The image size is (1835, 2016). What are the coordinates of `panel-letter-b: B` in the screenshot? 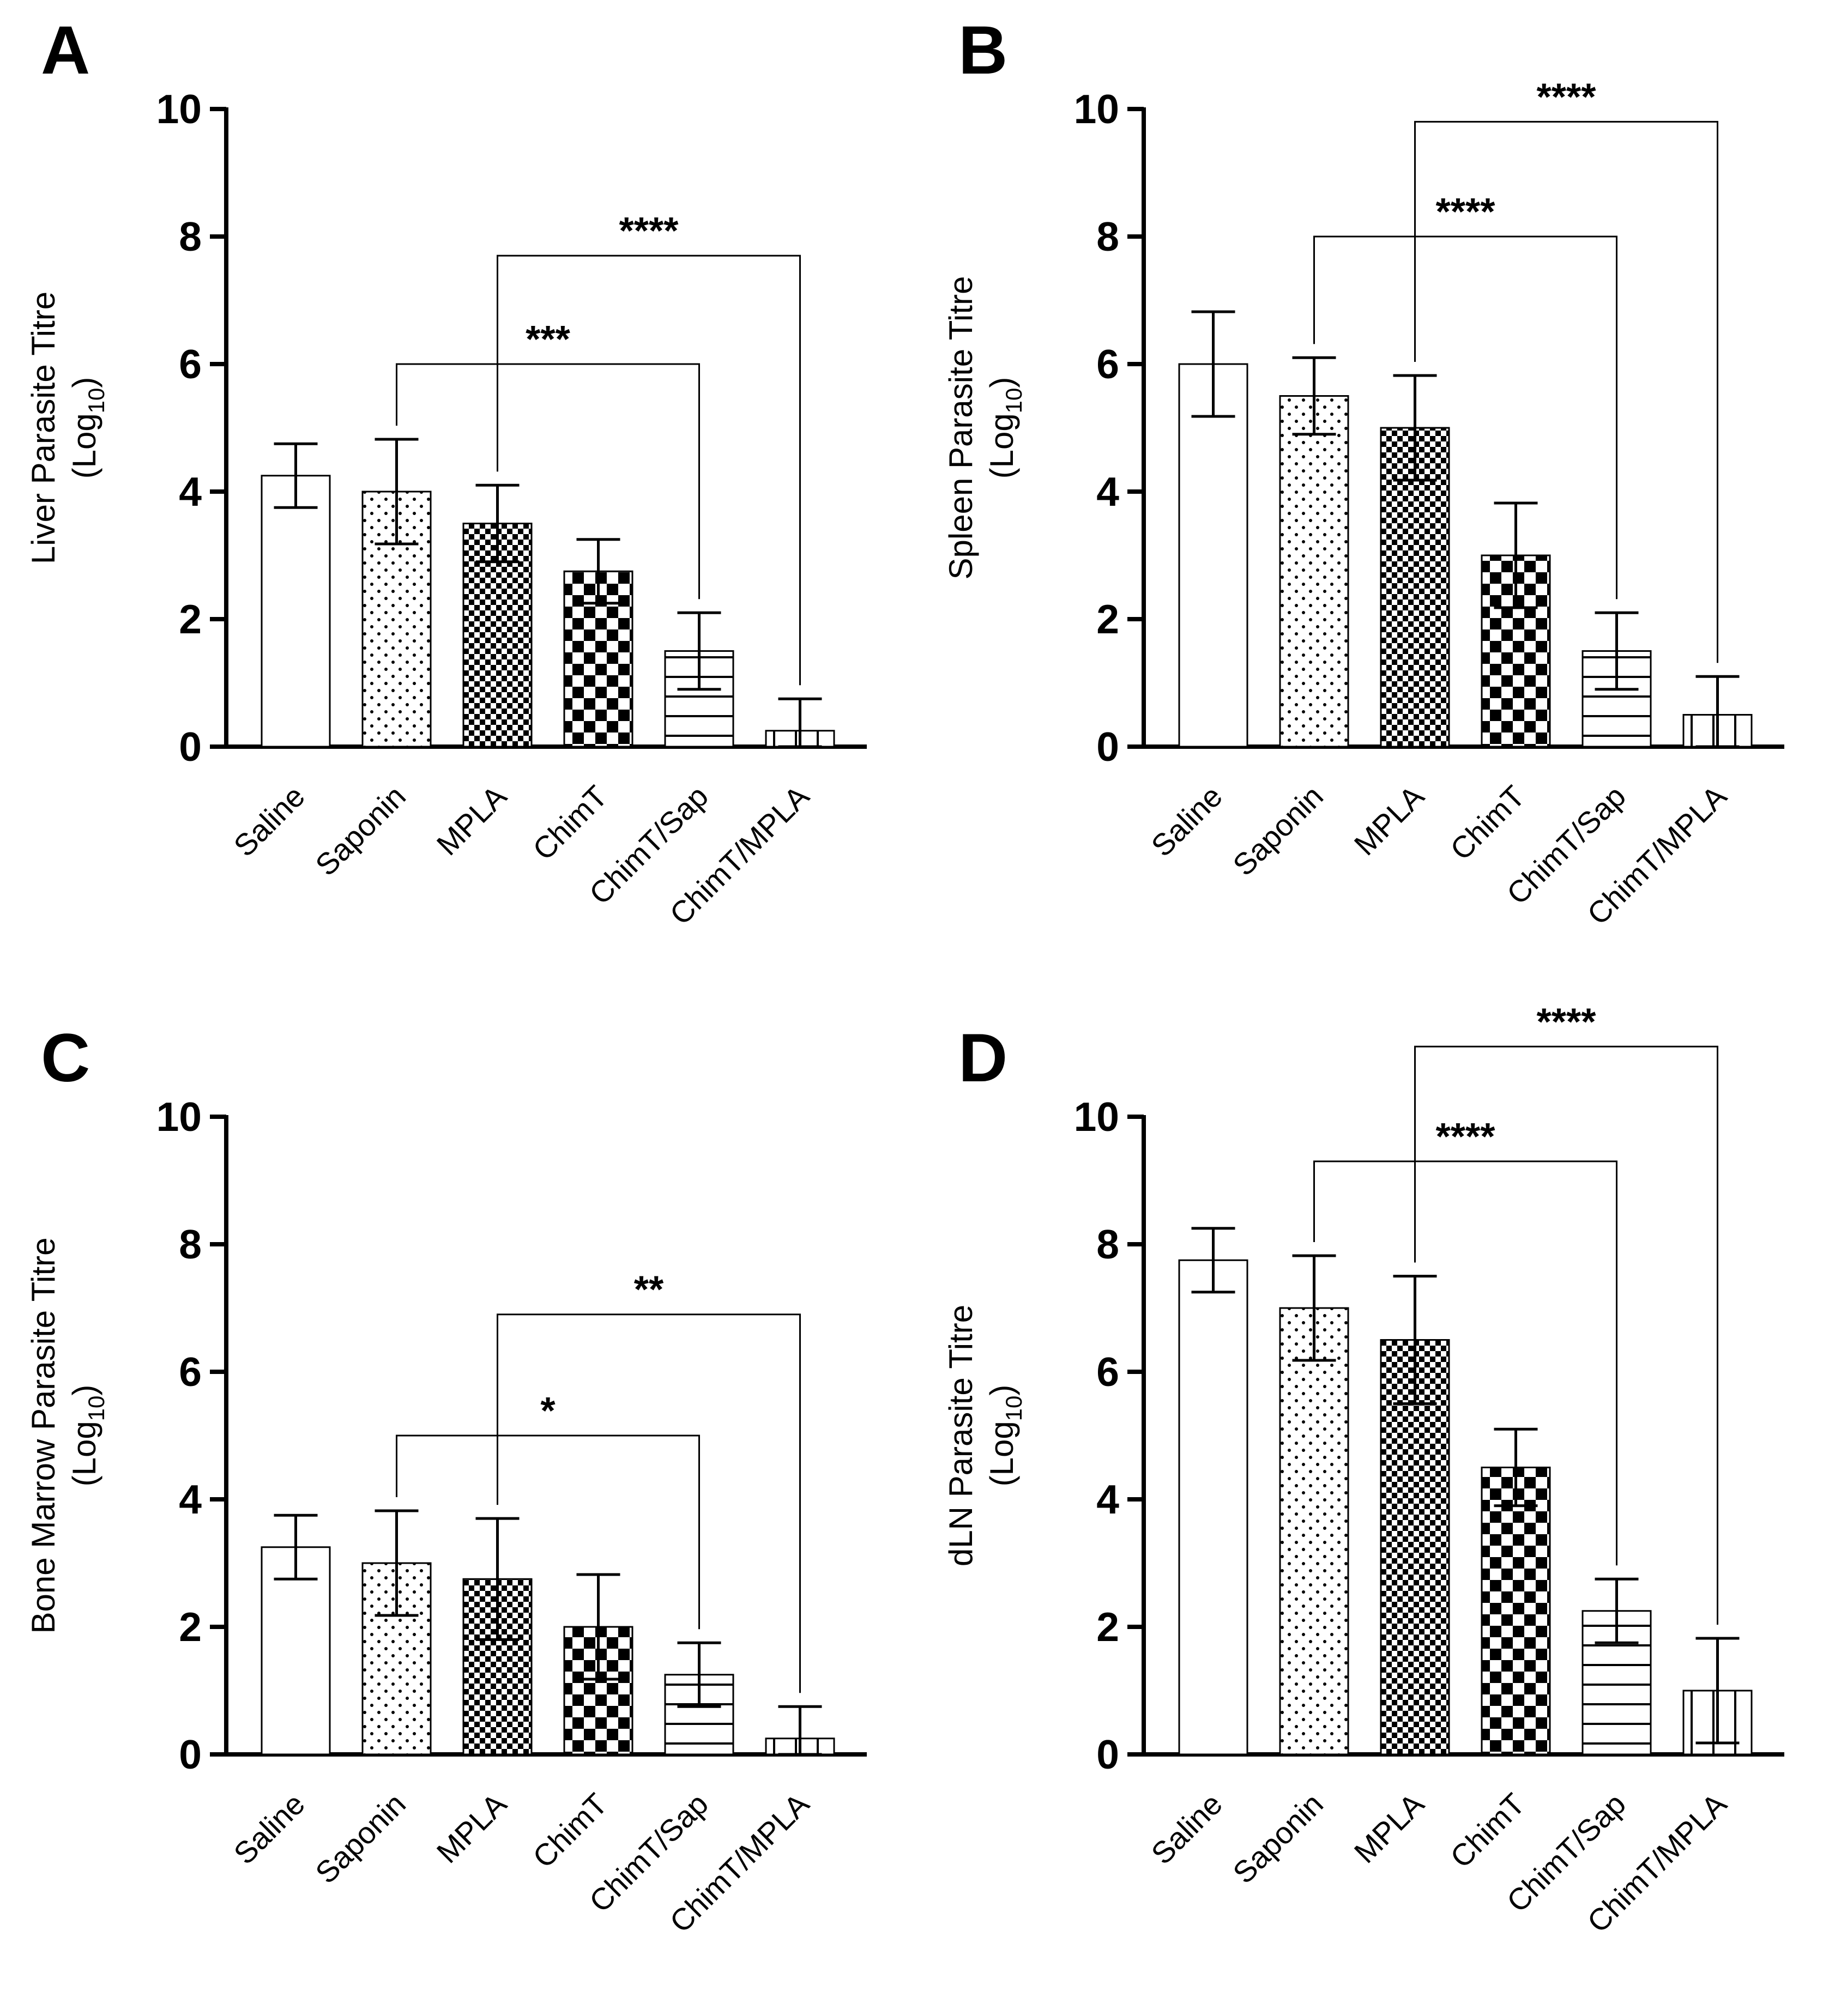 It's located at (983, 50).